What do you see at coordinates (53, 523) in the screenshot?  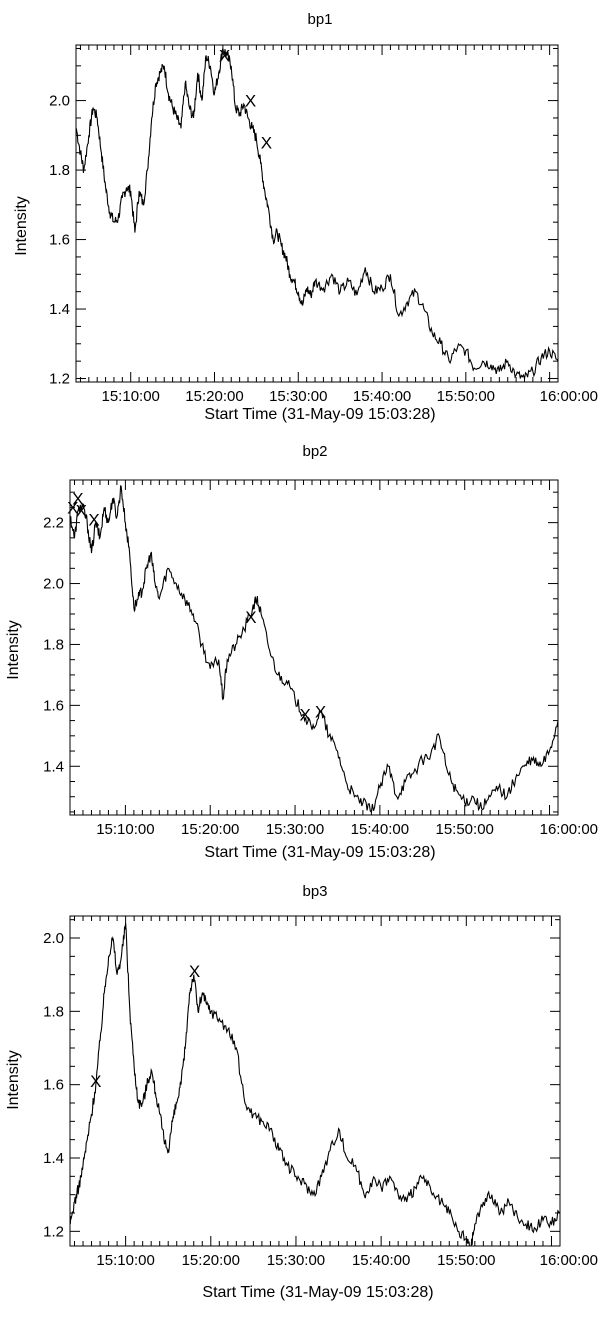 I see `y-tick-label: 2.2` at bounding box center [53, 523].